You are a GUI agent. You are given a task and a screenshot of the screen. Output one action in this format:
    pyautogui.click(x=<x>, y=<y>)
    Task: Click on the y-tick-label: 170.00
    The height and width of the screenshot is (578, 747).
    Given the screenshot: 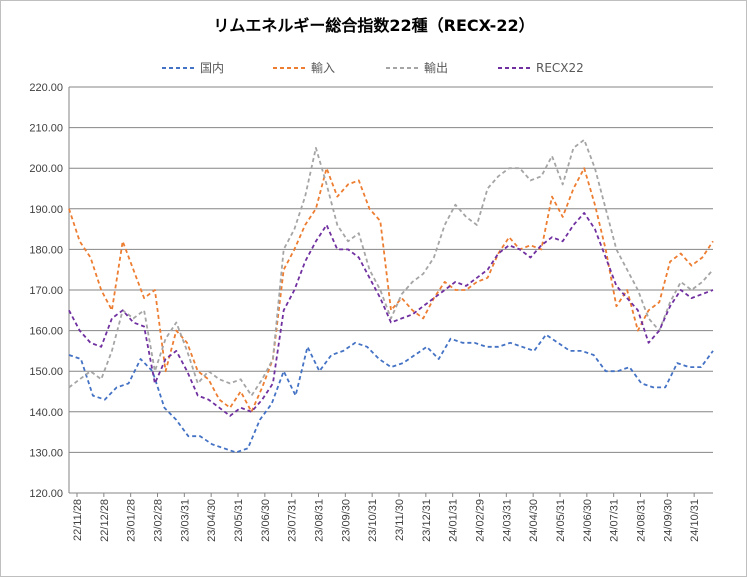 What is the action you would take?
    pyautogui.click(x=46, y=291)
    